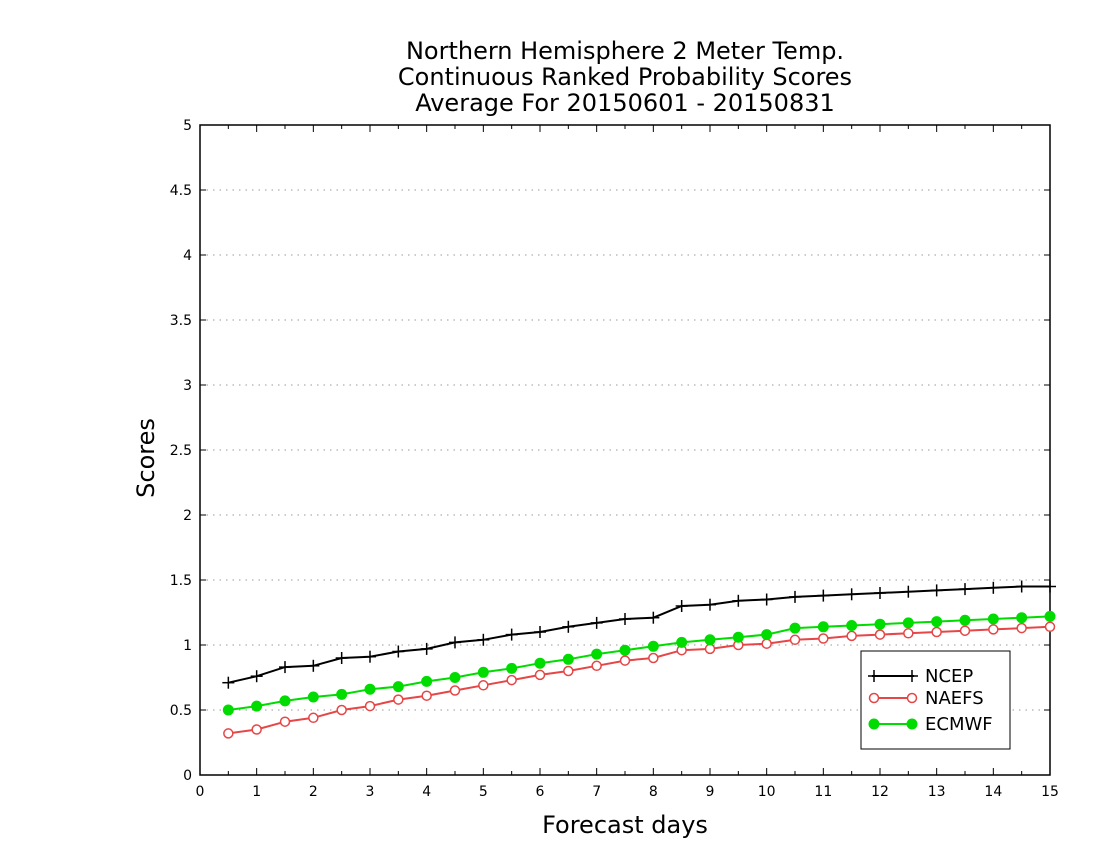 The image size is (1100, 850). Describe the element at coordinates (993, 792) in the screenshot. I see `x-tick-label-14: 14` at that location.